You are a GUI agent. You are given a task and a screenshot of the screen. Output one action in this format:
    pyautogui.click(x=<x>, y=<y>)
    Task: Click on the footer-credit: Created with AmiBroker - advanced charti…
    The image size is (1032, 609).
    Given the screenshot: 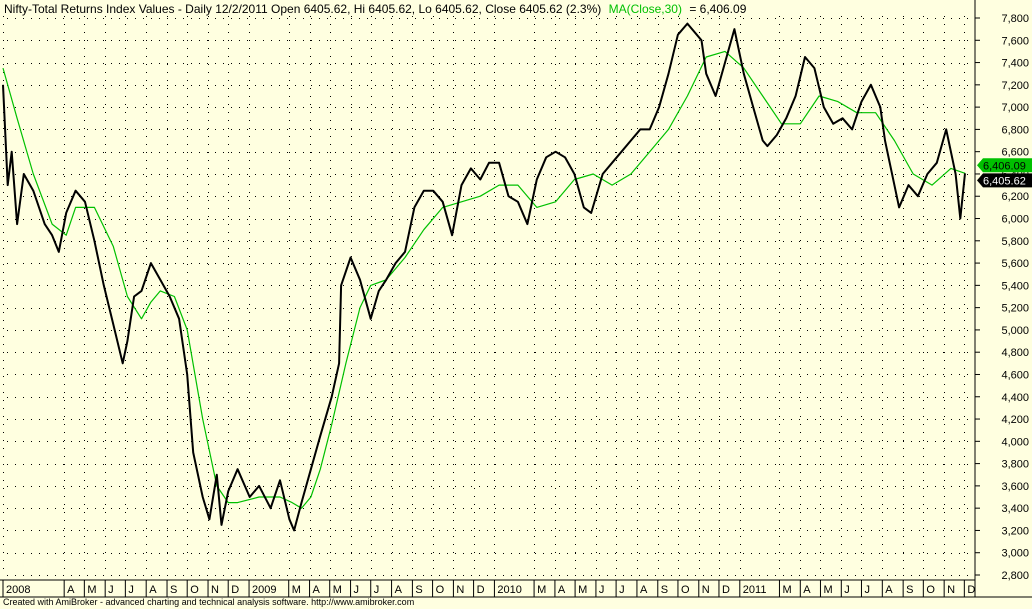 What is the action you would take?
    pyautogui.click(x=208, y=602)
    